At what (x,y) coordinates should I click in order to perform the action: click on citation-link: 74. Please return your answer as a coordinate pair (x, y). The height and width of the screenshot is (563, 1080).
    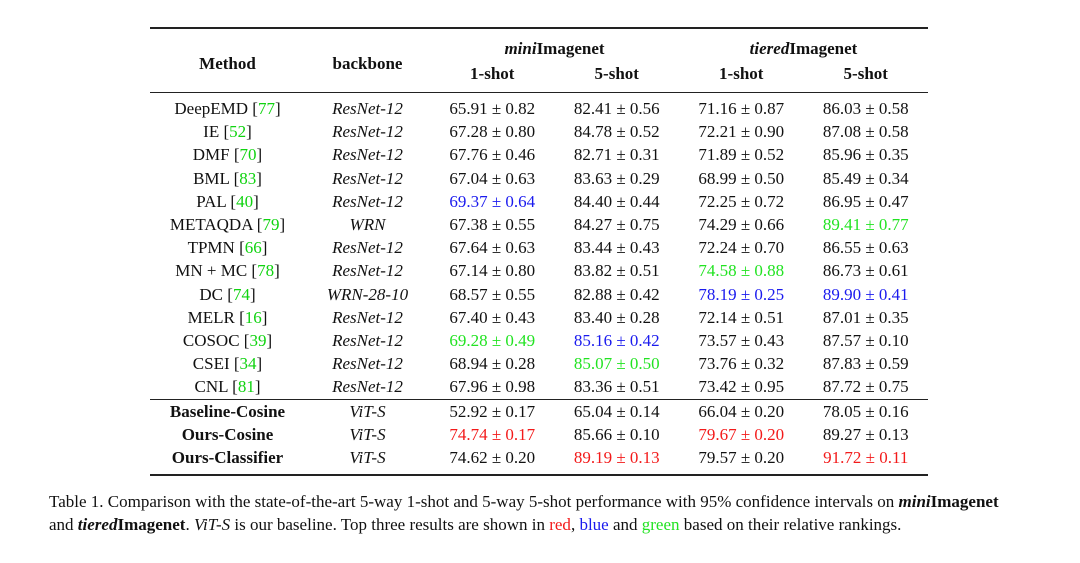
    Looking at the image, I should click on (241, 294).